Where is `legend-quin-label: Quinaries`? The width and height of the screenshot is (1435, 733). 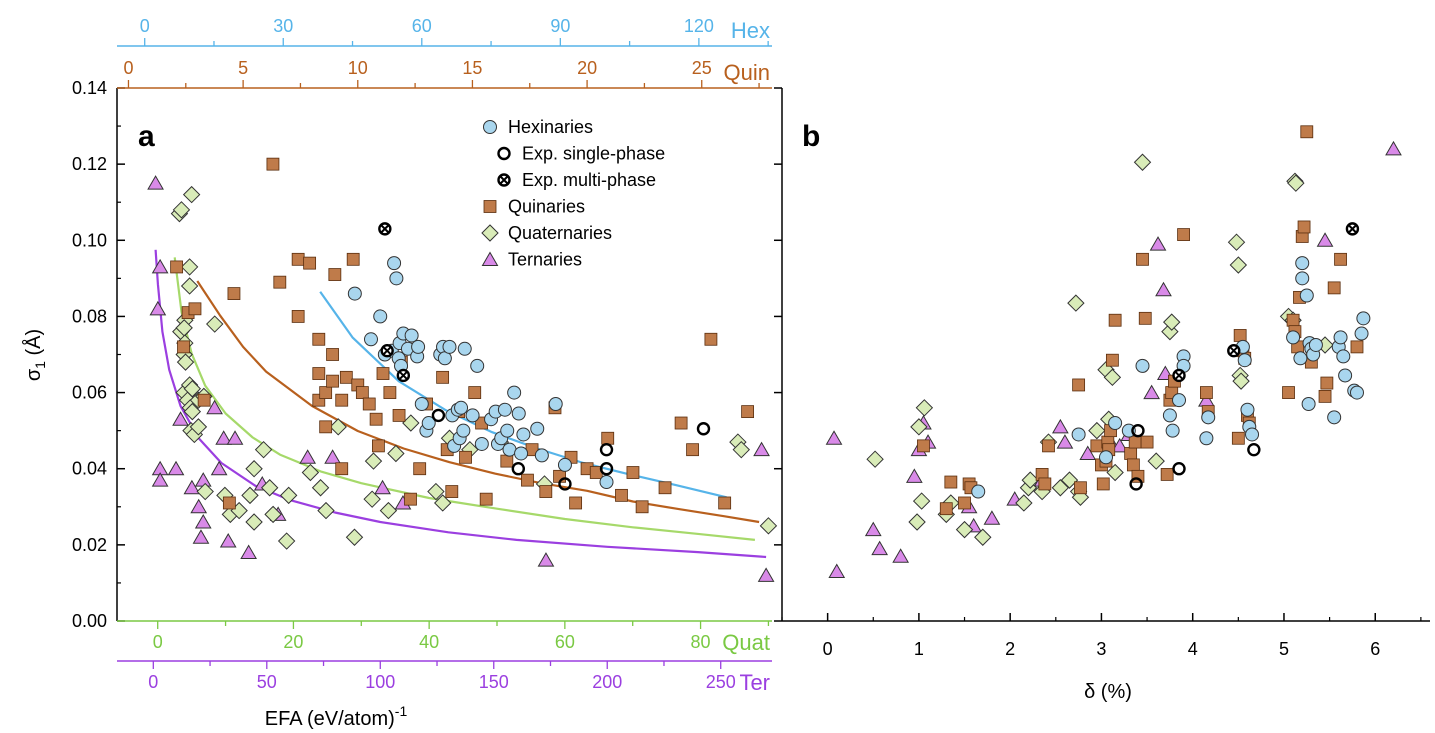 legend-quin-label: Quinaries is located at coordinates (546, 207).